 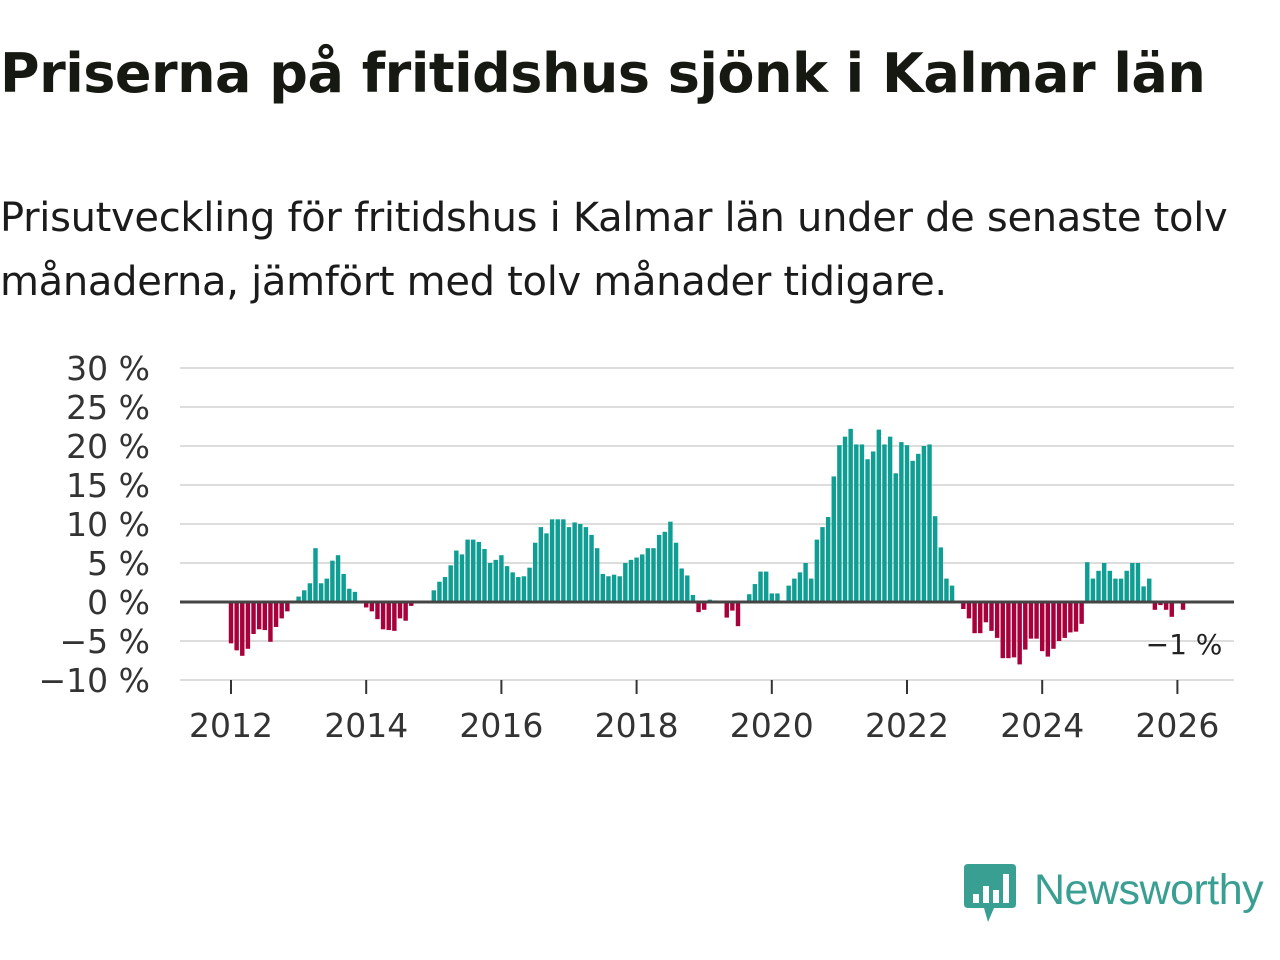 What do you see at coordinates (1184, 644) in the screenshot?
I see `last-value-label: −1 %` at bounding box center [1184, 644].